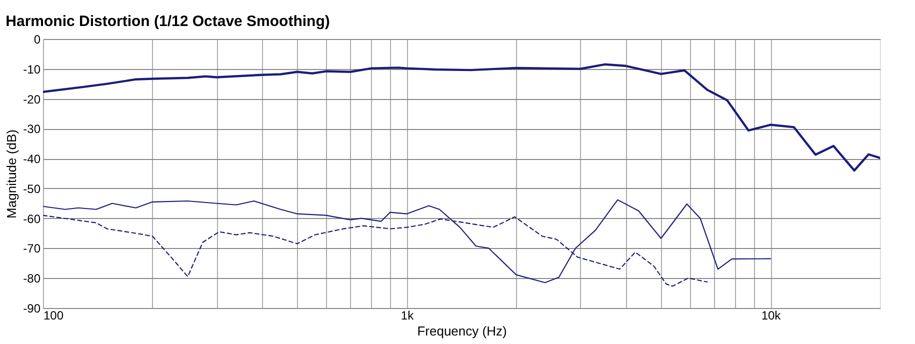 This screenshot has height=344, width=915. I want to click on x-tick-label: 1k, so click(407, 315).